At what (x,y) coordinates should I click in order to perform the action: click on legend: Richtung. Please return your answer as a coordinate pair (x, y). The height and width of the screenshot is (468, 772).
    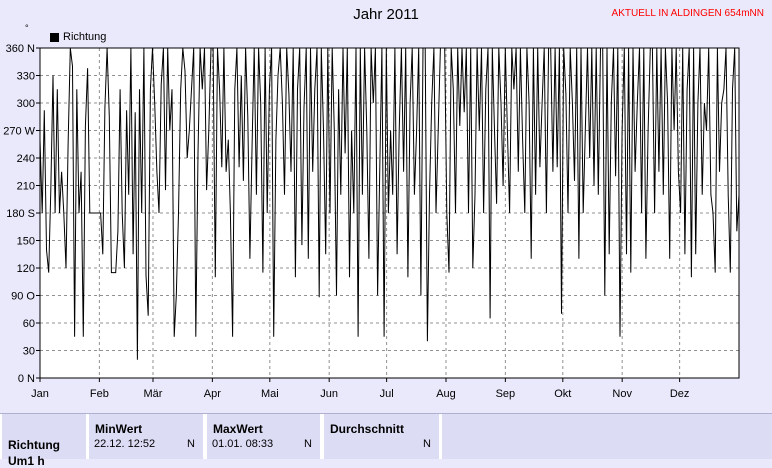
    Looking at the image, I should click on (78, 37).